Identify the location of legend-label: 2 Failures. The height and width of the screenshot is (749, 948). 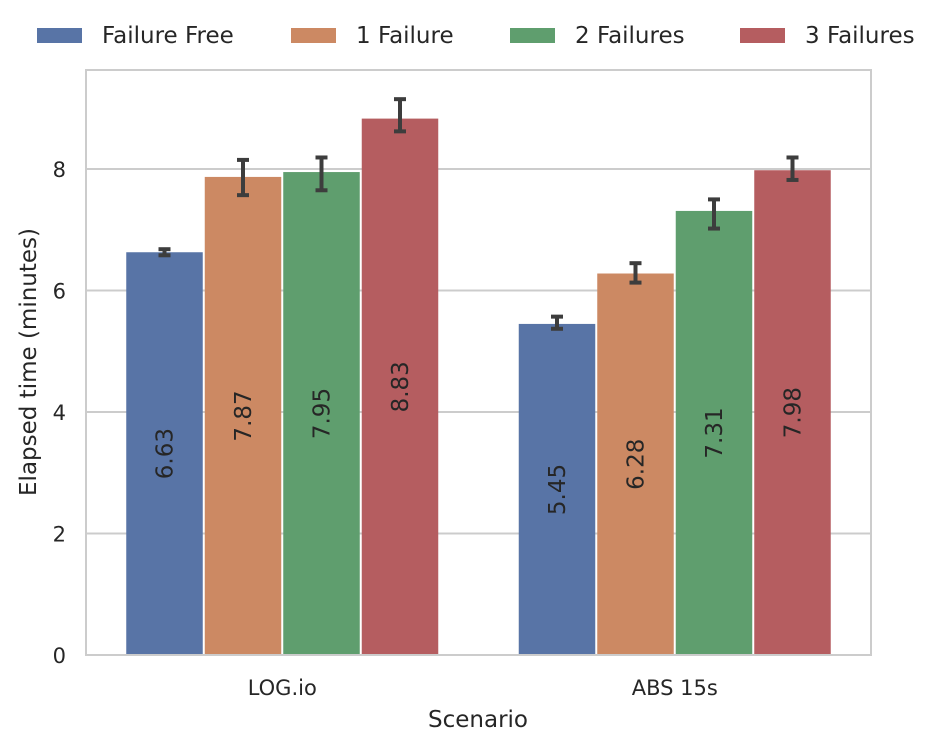
(630, 36).